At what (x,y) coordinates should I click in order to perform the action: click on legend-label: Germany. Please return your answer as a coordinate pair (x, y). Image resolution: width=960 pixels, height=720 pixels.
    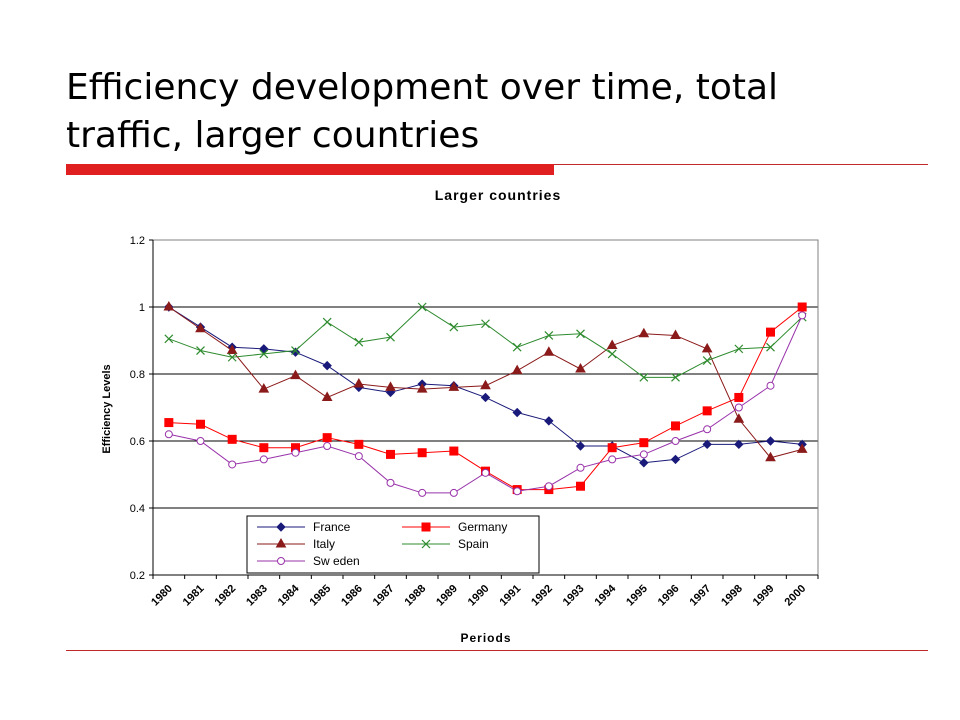
    Looking at the image, I should click on (482, 527).